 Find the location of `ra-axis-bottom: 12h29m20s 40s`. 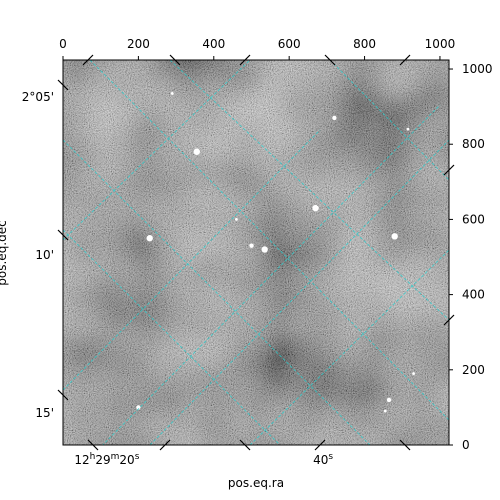

ra-axis-bottom: 12h29m20s 40s is located at coordinates (203, 459).